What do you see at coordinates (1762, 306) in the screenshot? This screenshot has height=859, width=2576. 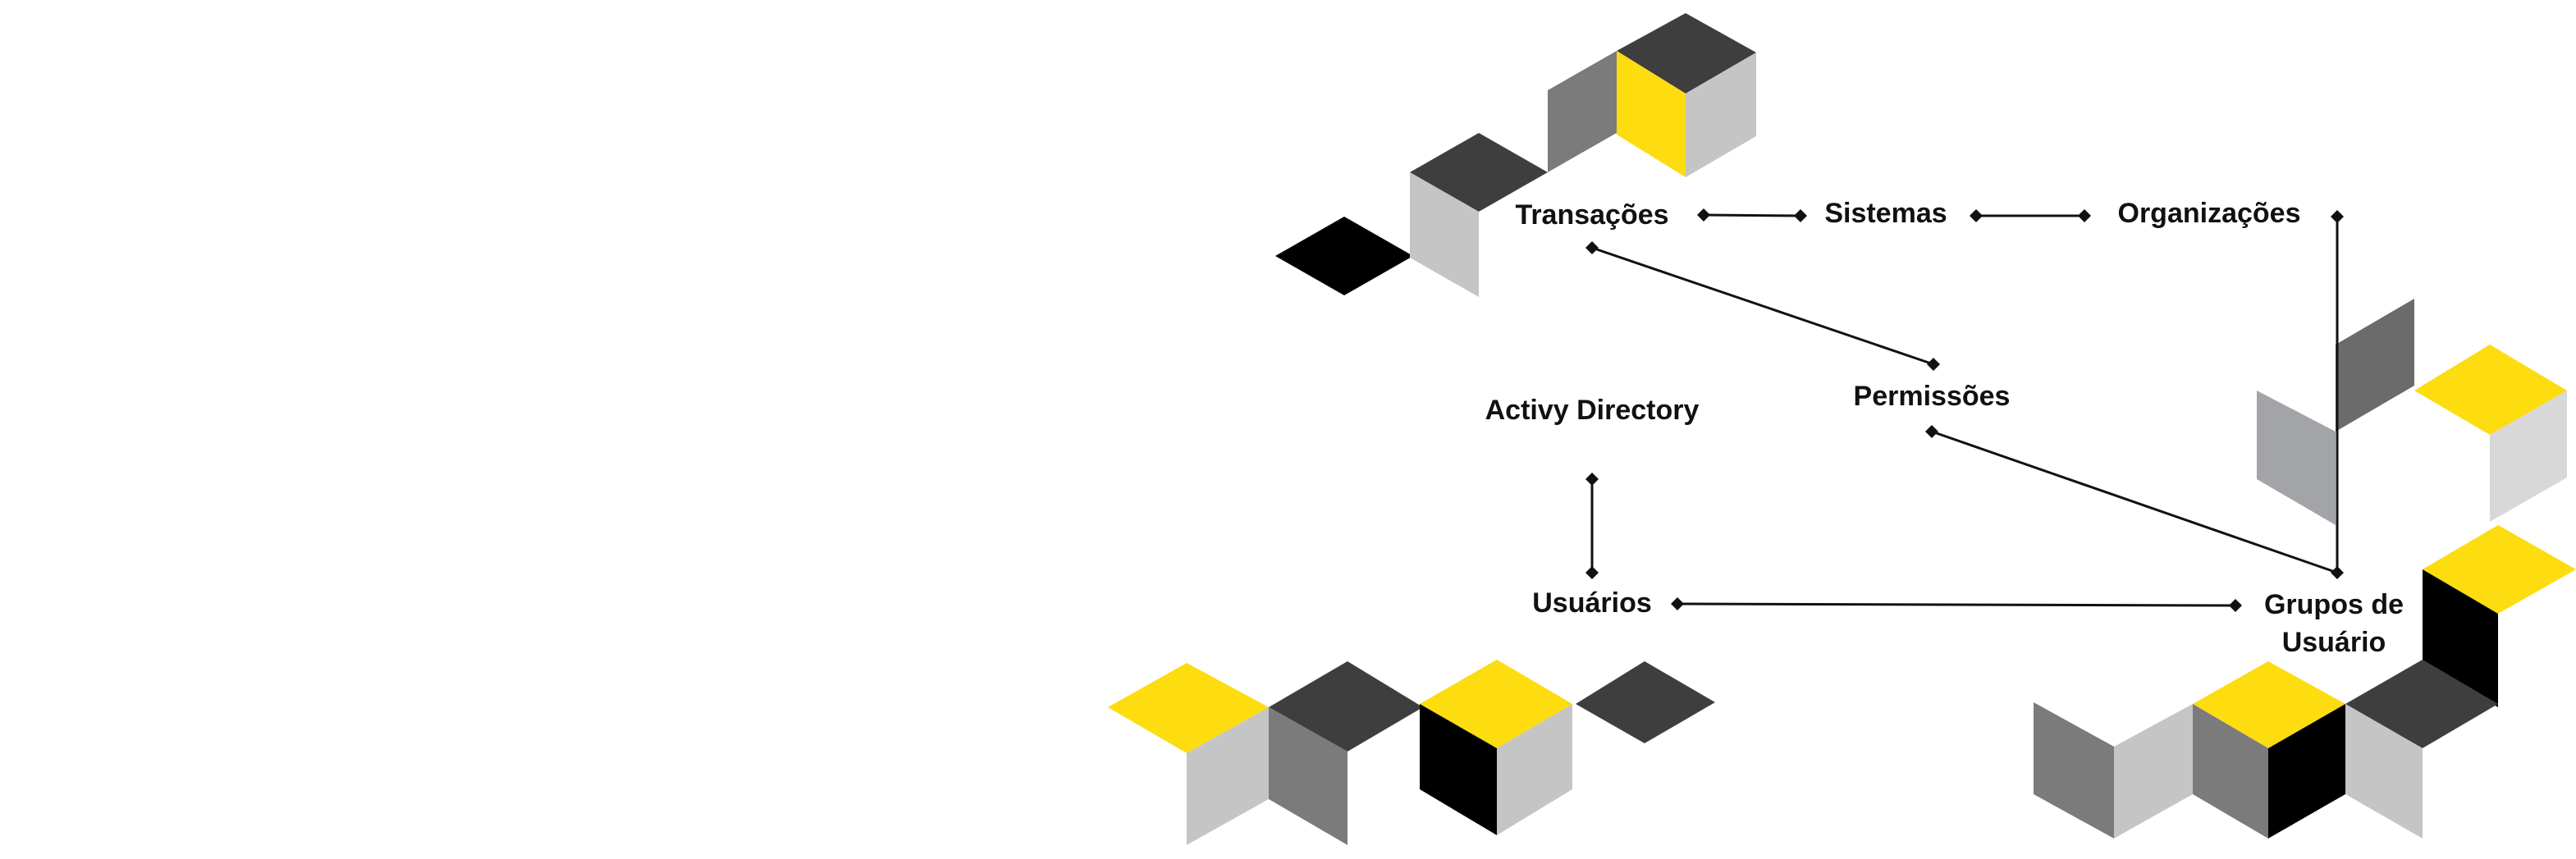 I see `edge-transacoes-permissoes` at bounding box center [1762, 306].